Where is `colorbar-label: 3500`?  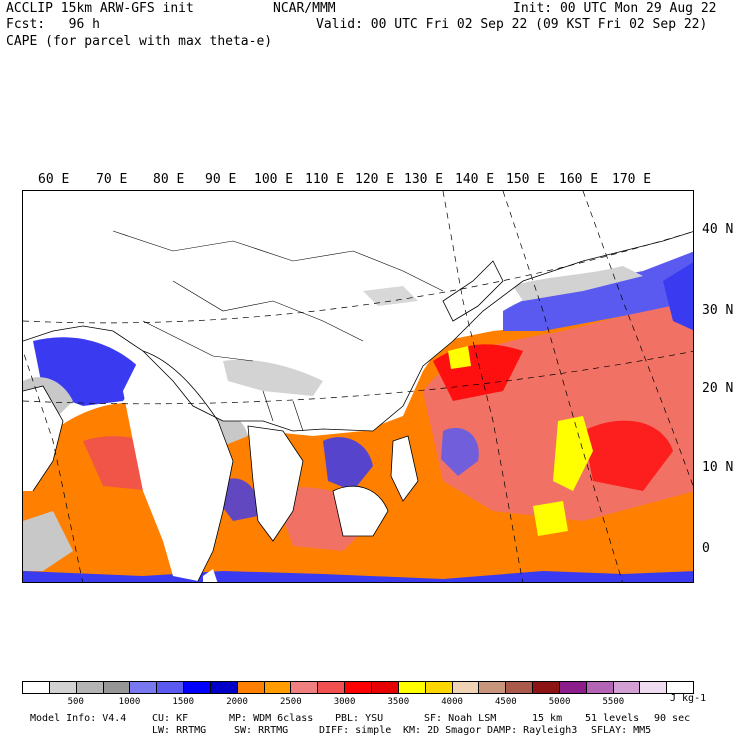 colorbar-label: 3500 is located at coordinates (398, 702).